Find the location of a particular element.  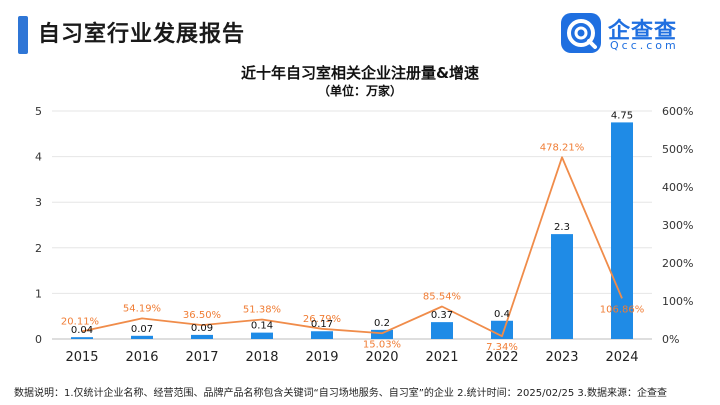

qcc-logo: 企查查 Qcc.com is located at coordinates (635, 34).